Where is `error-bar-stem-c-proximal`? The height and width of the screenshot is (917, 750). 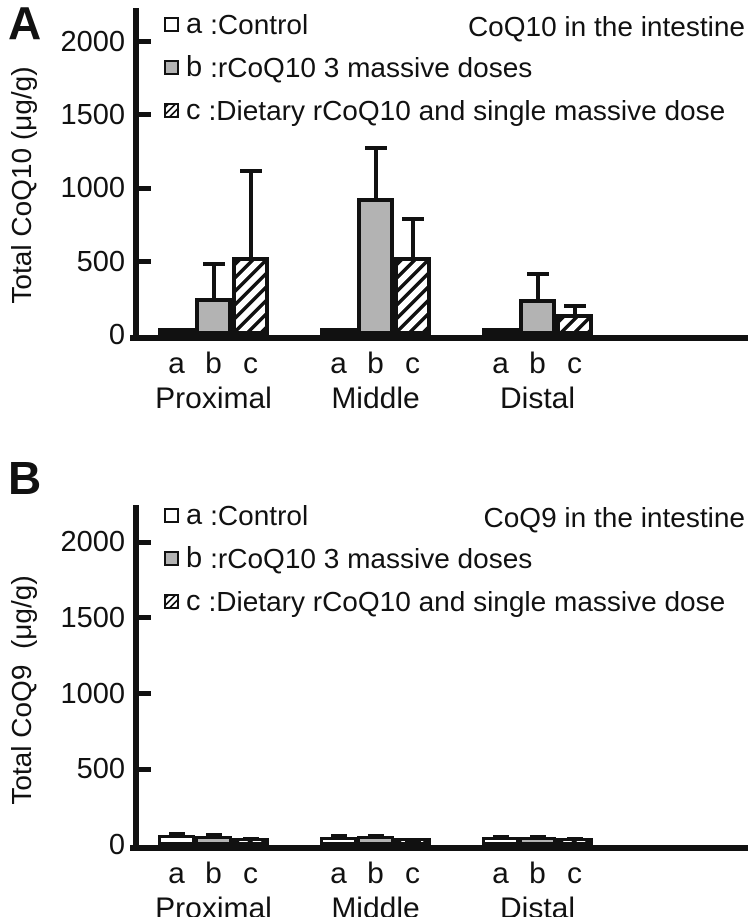 error-bar-stem-c-proximal is located at coordinates (250, 213).